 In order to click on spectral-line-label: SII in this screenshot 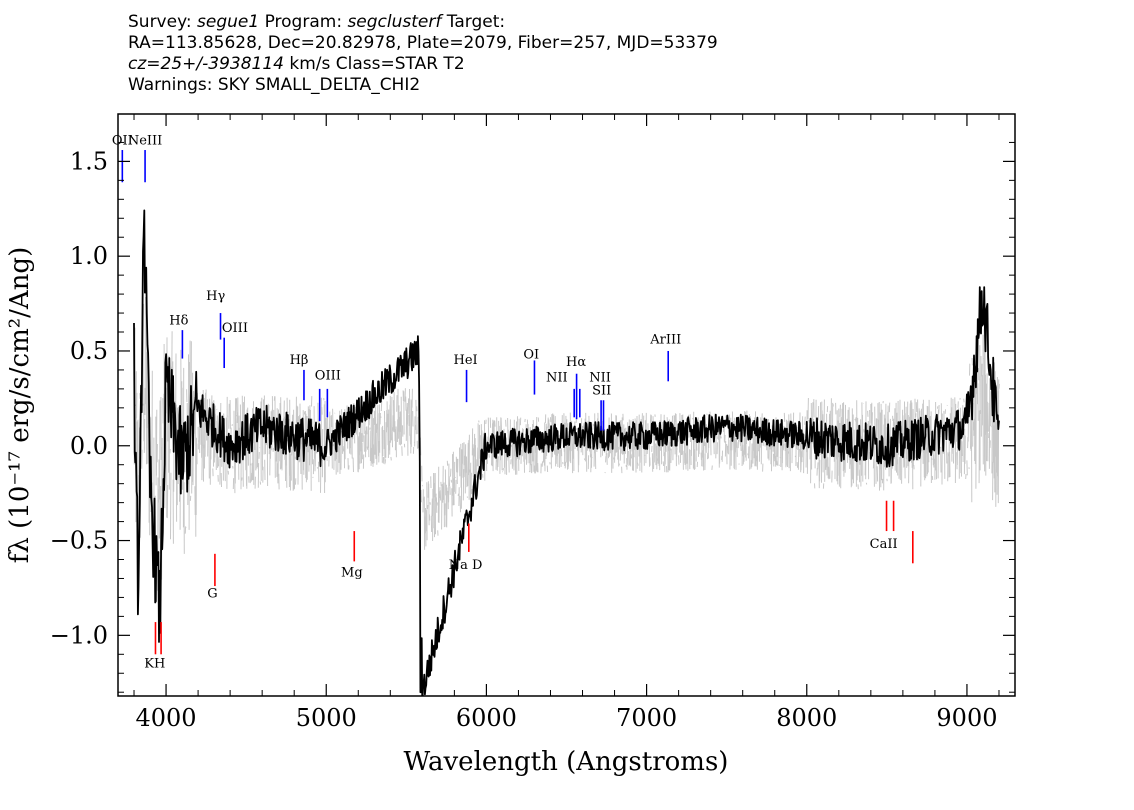, I will do `click(601, 391)`.